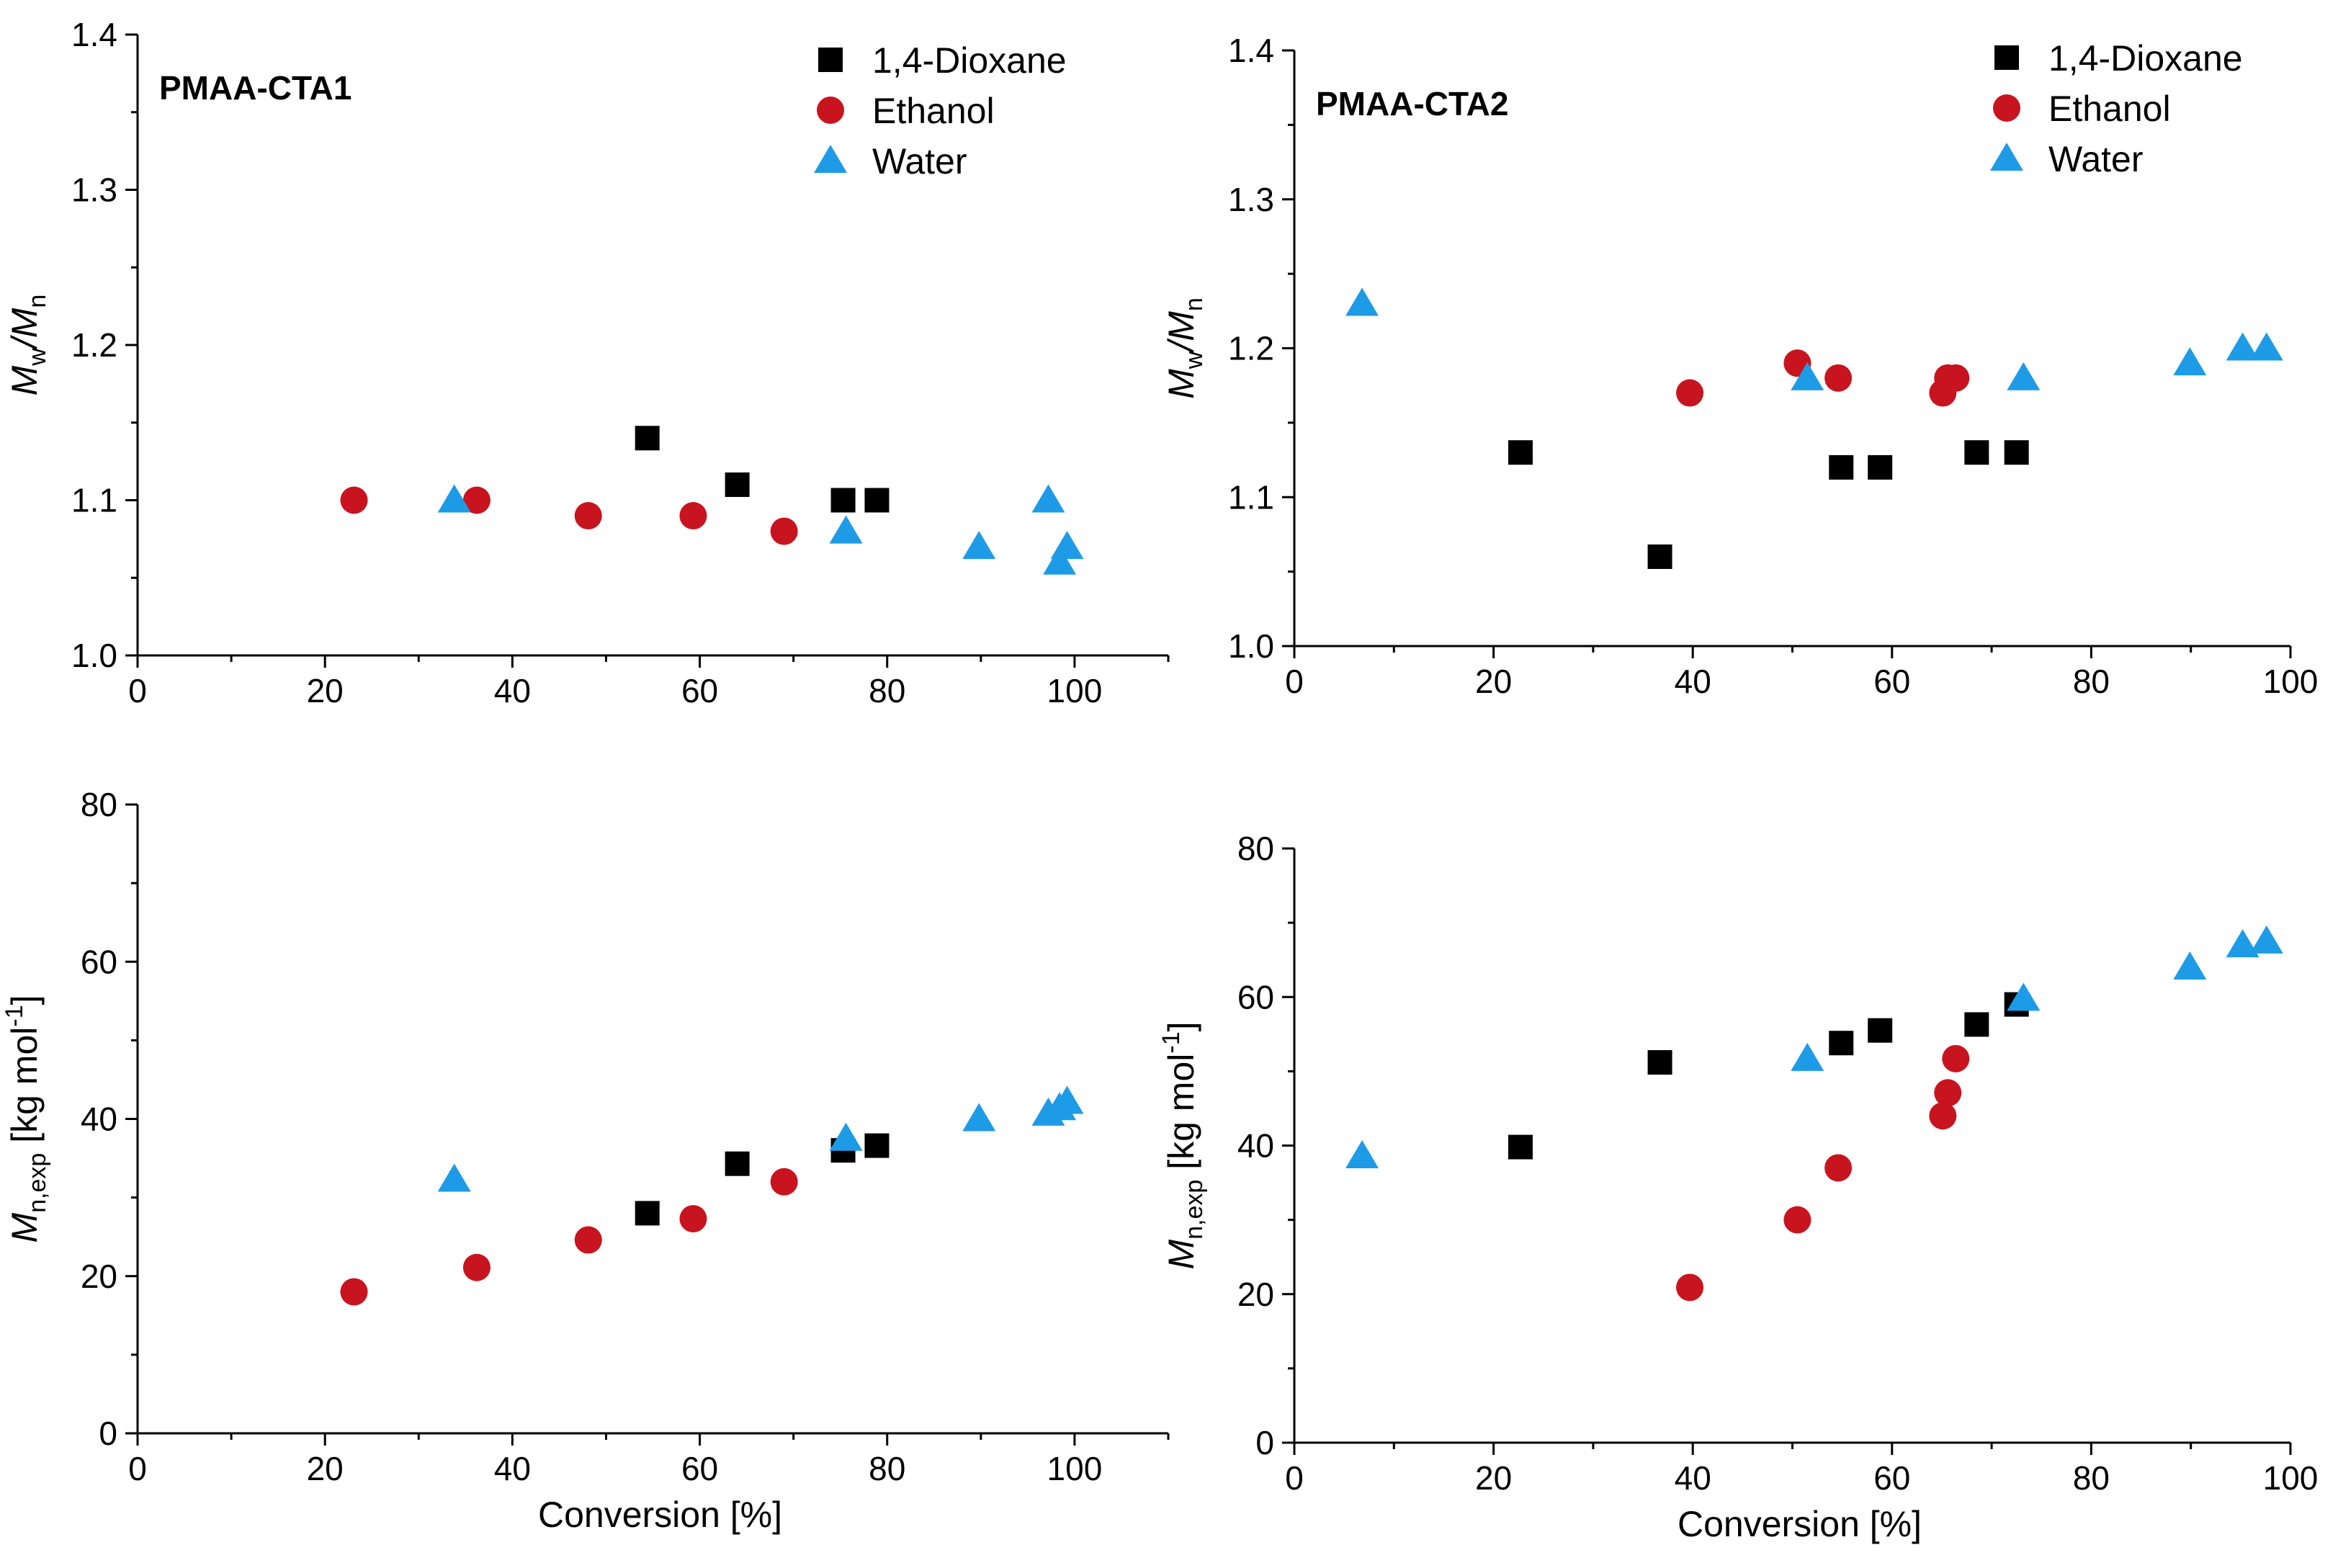  Describe the element at coordinates (1768, 504) in the screenshot. I see `series-1-4-dioxane` at that location.